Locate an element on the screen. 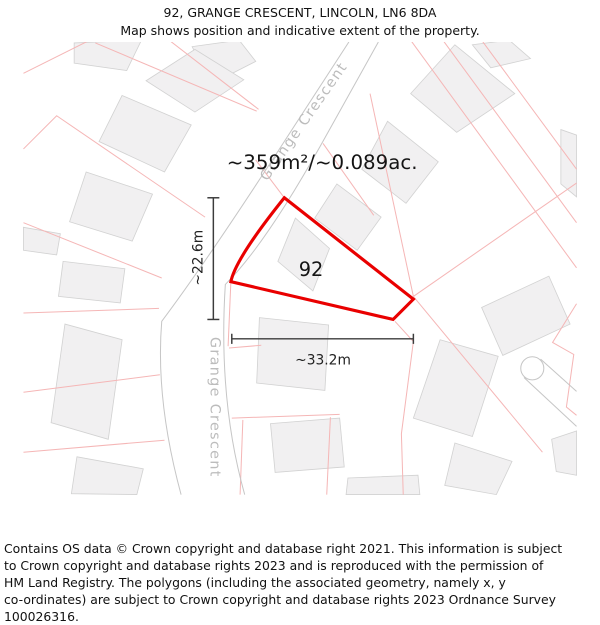  property-boundary is located at coordinates (322, 258).